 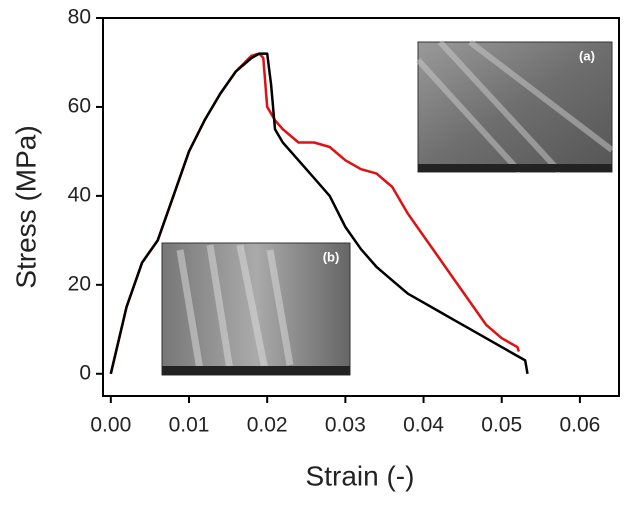 What do you see at coordinates (25, 206) in the screenshot?
I see `y-axis-label: Stress (MPa)` at bounding box center [25, 206].